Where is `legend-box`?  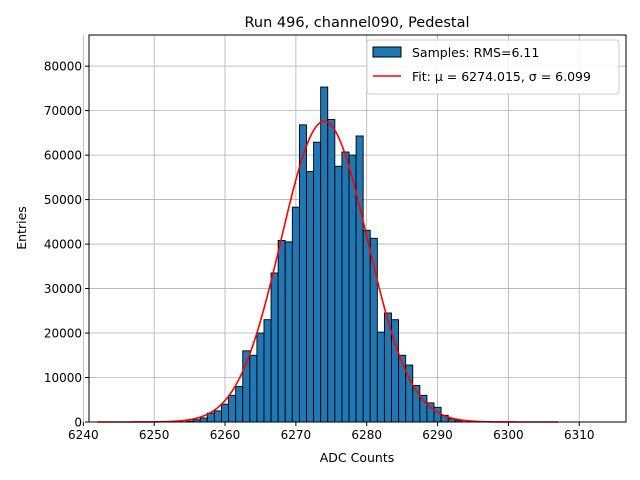 legend-box is located at coordinates (493, 67).